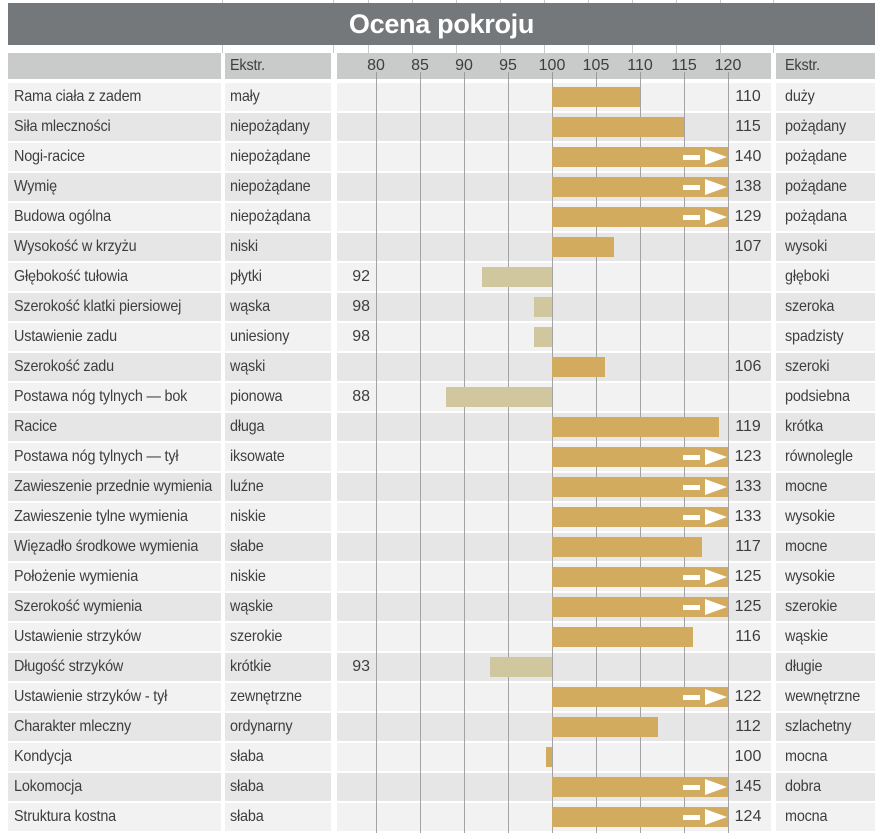 The height and width of the screenshot is (839, 883). I want to click on left-extreme-label: słaba, so click(247, 786).